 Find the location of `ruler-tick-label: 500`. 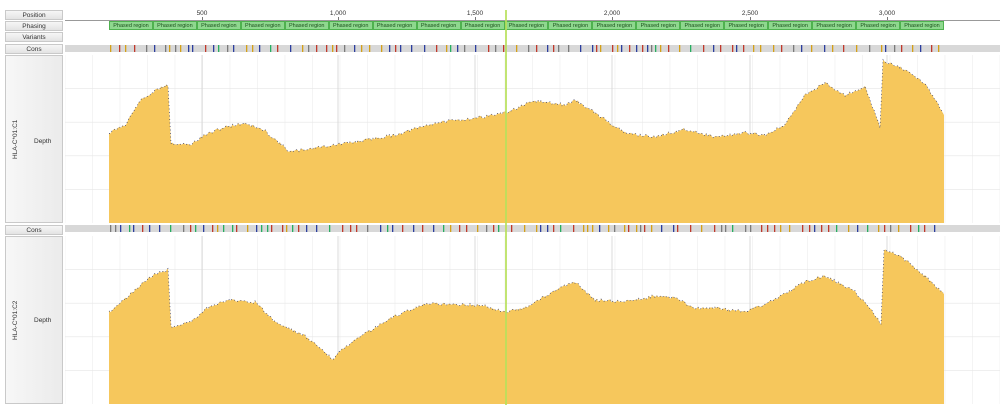

ruler-tick-label: 500 is located at coordinates (202, 13).